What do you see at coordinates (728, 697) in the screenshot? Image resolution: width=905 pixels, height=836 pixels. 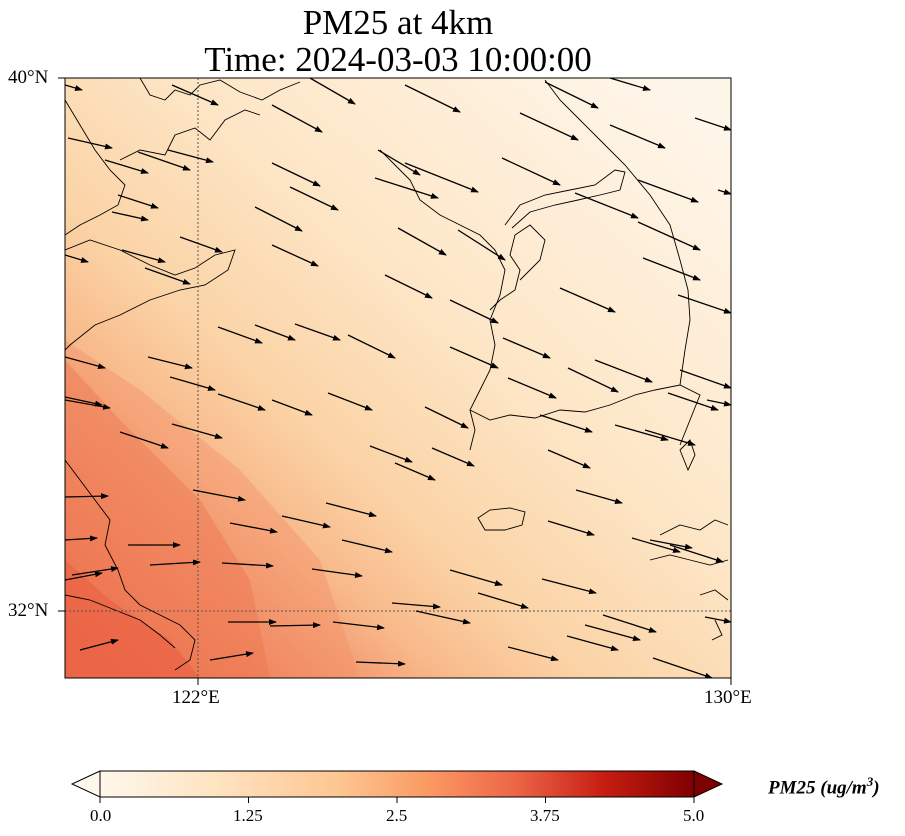 I see `xtick-label-130e: 130°E` at bounding box center [728, 697].